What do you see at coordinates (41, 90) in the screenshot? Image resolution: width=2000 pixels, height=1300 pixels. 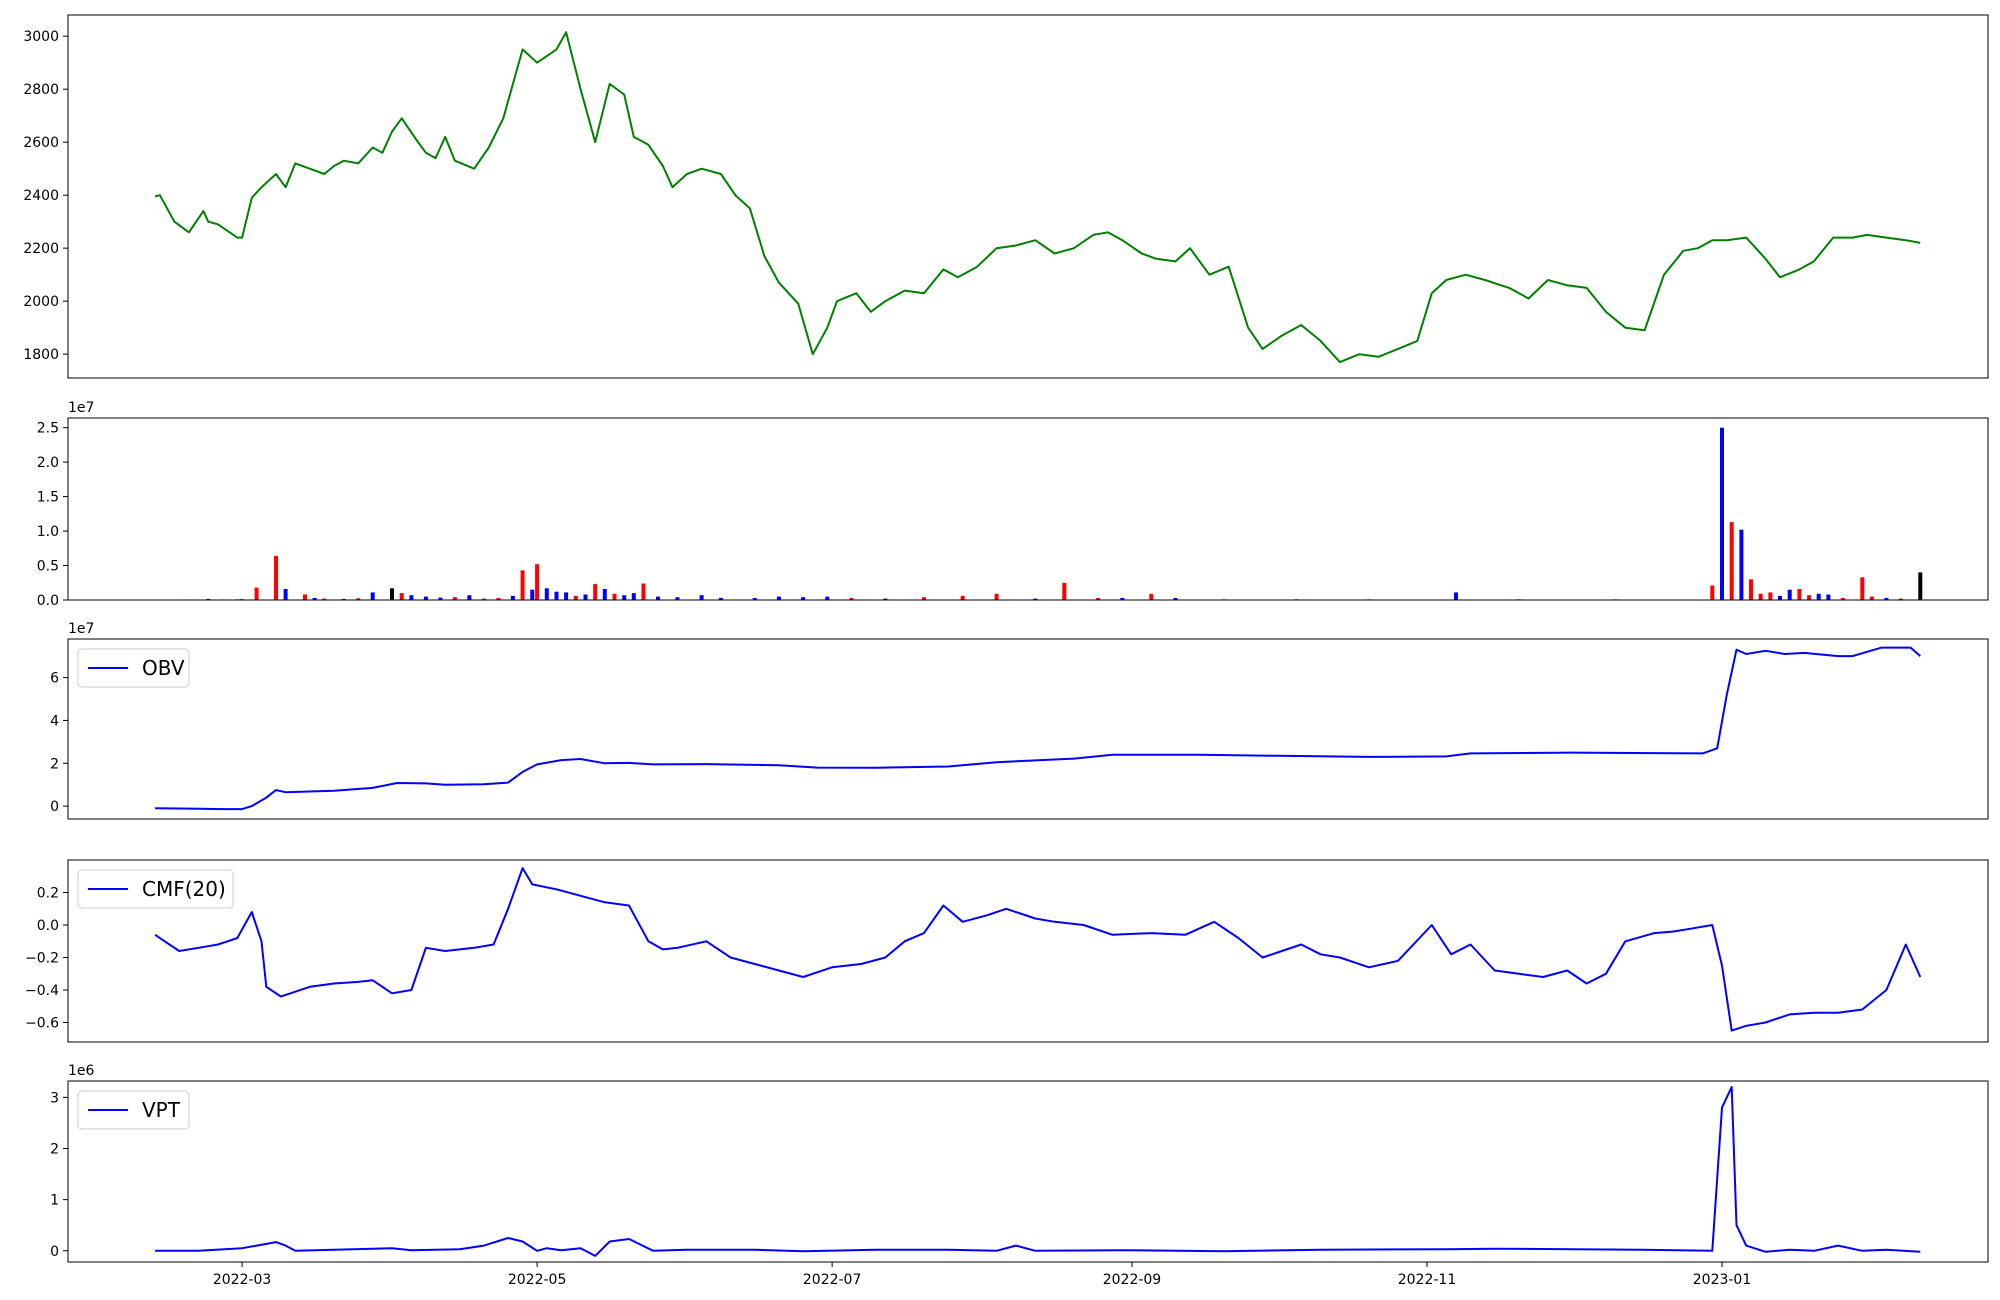 I see `price-ytick-label: 2800` at bounding box center [41, 90].